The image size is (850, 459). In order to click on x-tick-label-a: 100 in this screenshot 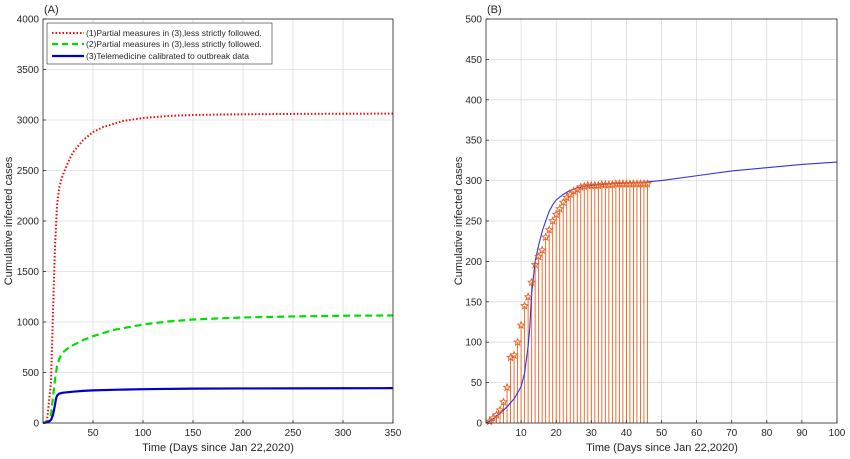, I will do `click(143, 433)`.